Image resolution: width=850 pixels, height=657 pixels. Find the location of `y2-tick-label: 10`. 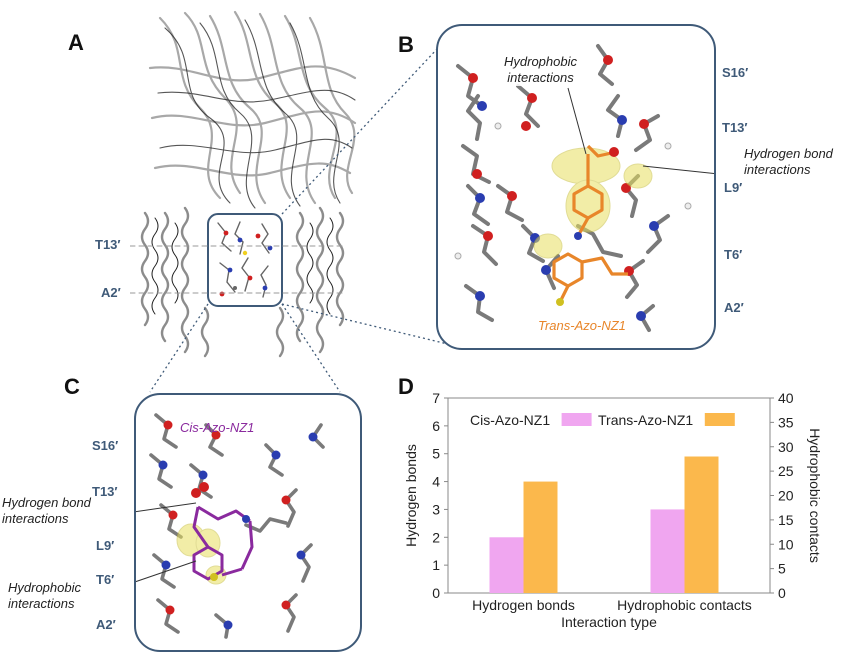

y2-tick-label: 10 is located at coordinates (786, 544).